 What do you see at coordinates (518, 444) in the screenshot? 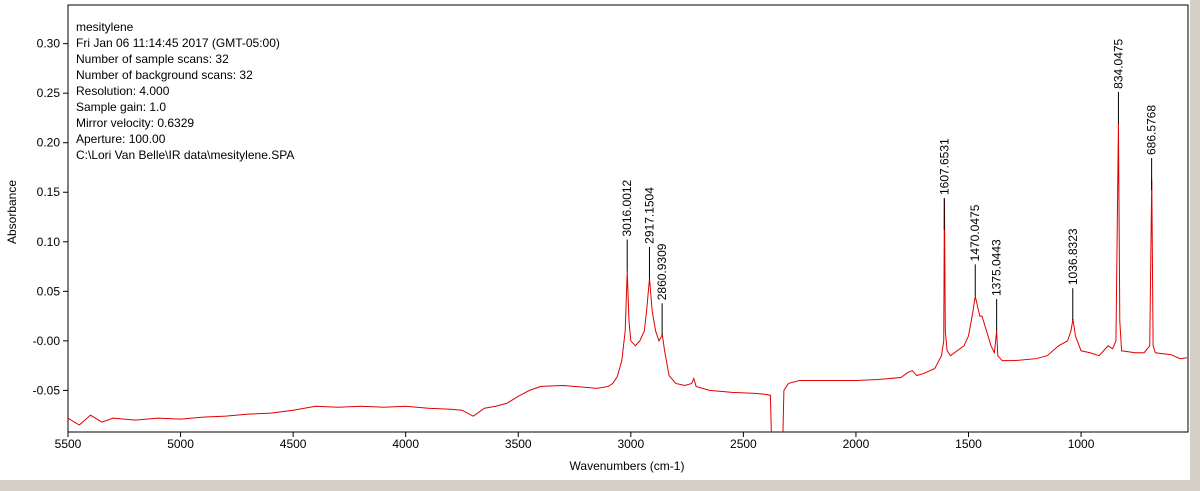
I see `x-tick-label: 3500` at bounding box center [518, 444].